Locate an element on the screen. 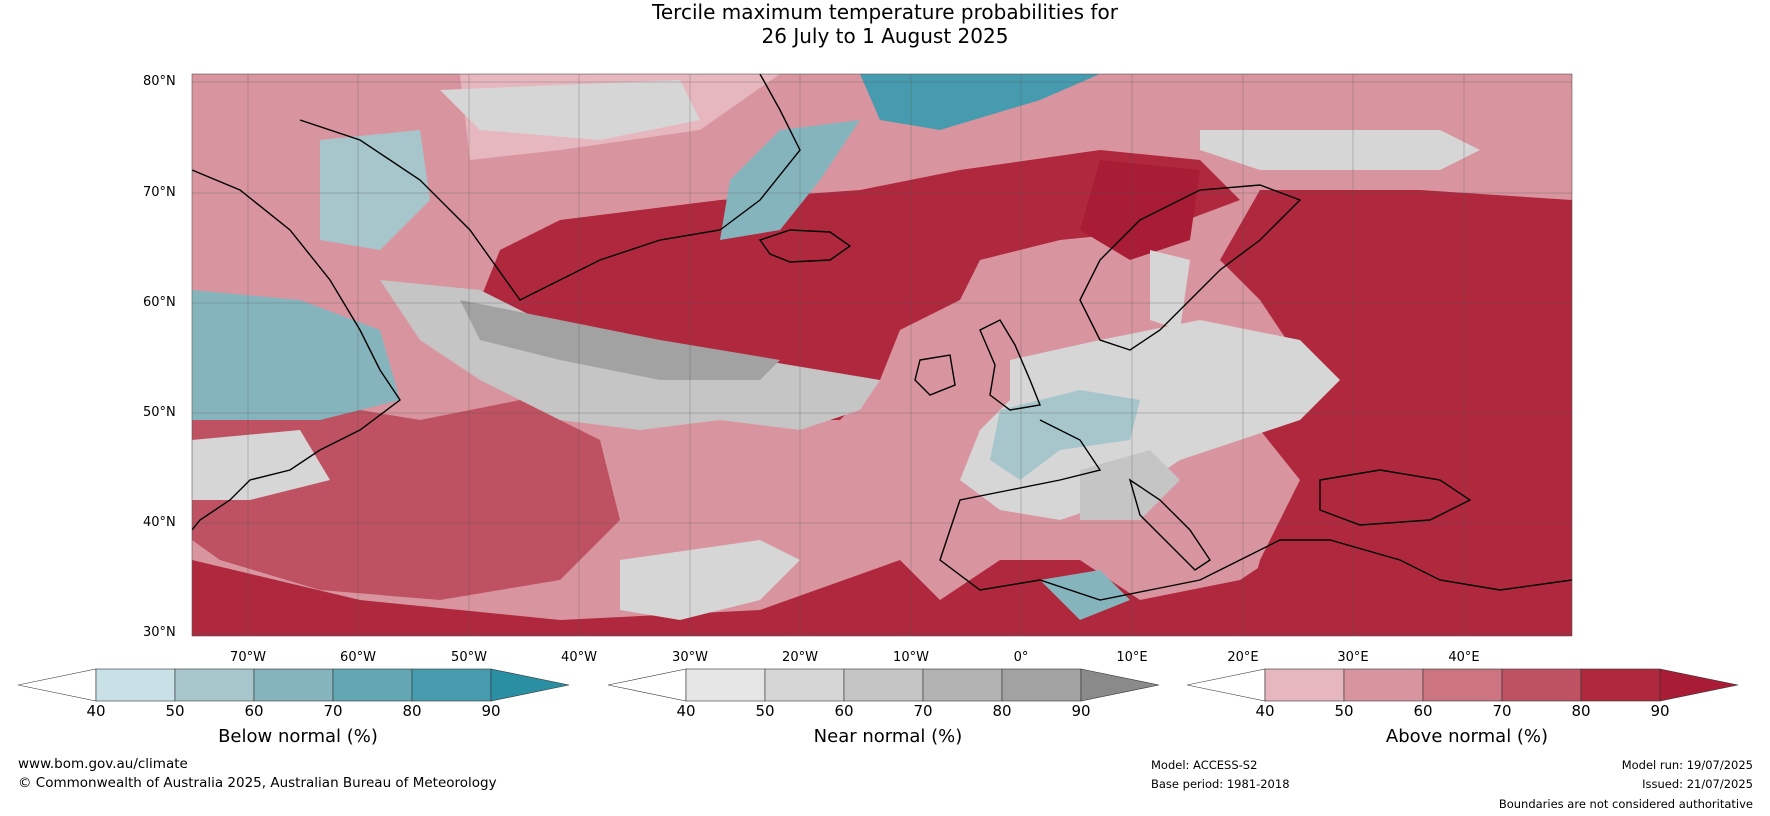 The width and height of the screenshot is (1770, 816). colorbar-above-normal: Above normal (%) 40 50 60 70 80 90 is located at coordinates (1467, 716).